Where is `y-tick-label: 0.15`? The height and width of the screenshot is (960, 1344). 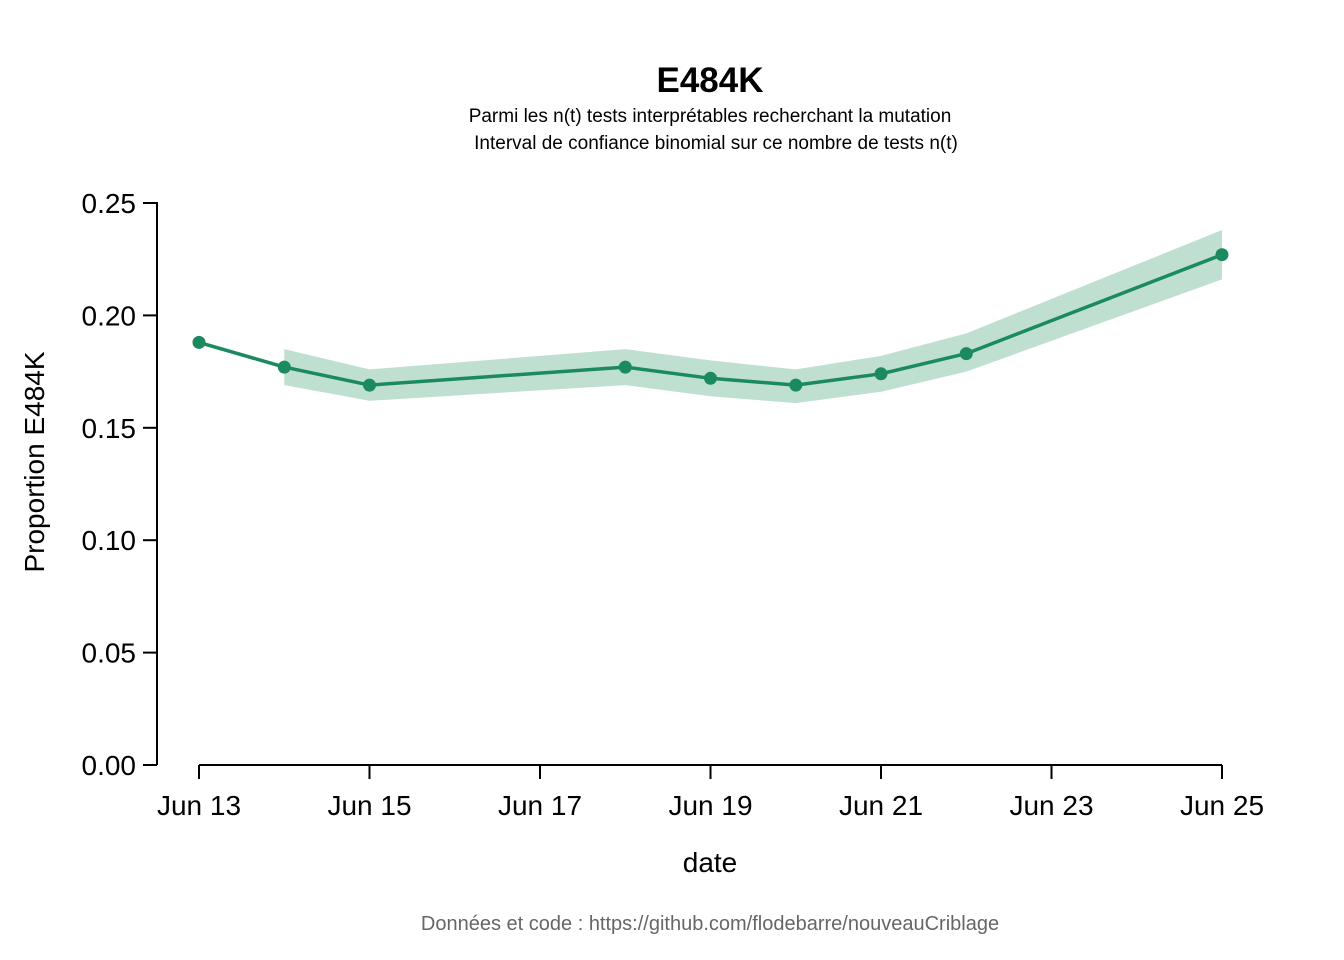
y-tick-label: 0.15 is located at coordinates (109, 428).